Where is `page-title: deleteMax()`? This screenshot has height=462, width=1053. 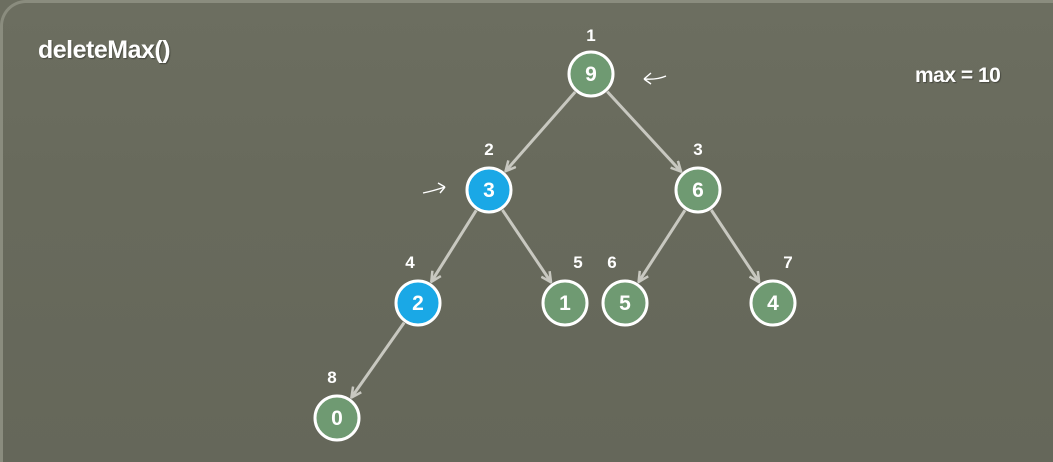
page-title: deleteMax() is located at coordinates (104, 50).